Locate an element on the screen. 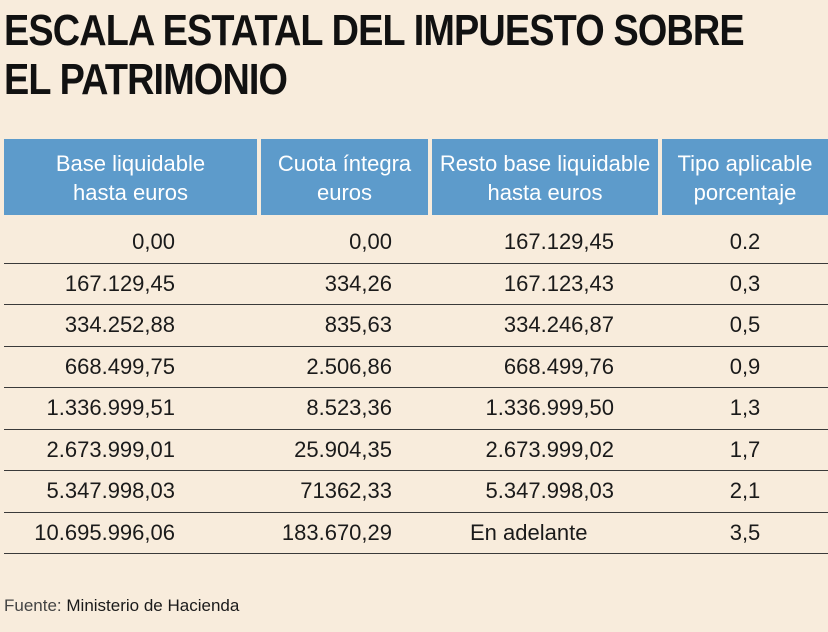  cell-cuota: 25.904,35 is located at coordinates (343, 449).